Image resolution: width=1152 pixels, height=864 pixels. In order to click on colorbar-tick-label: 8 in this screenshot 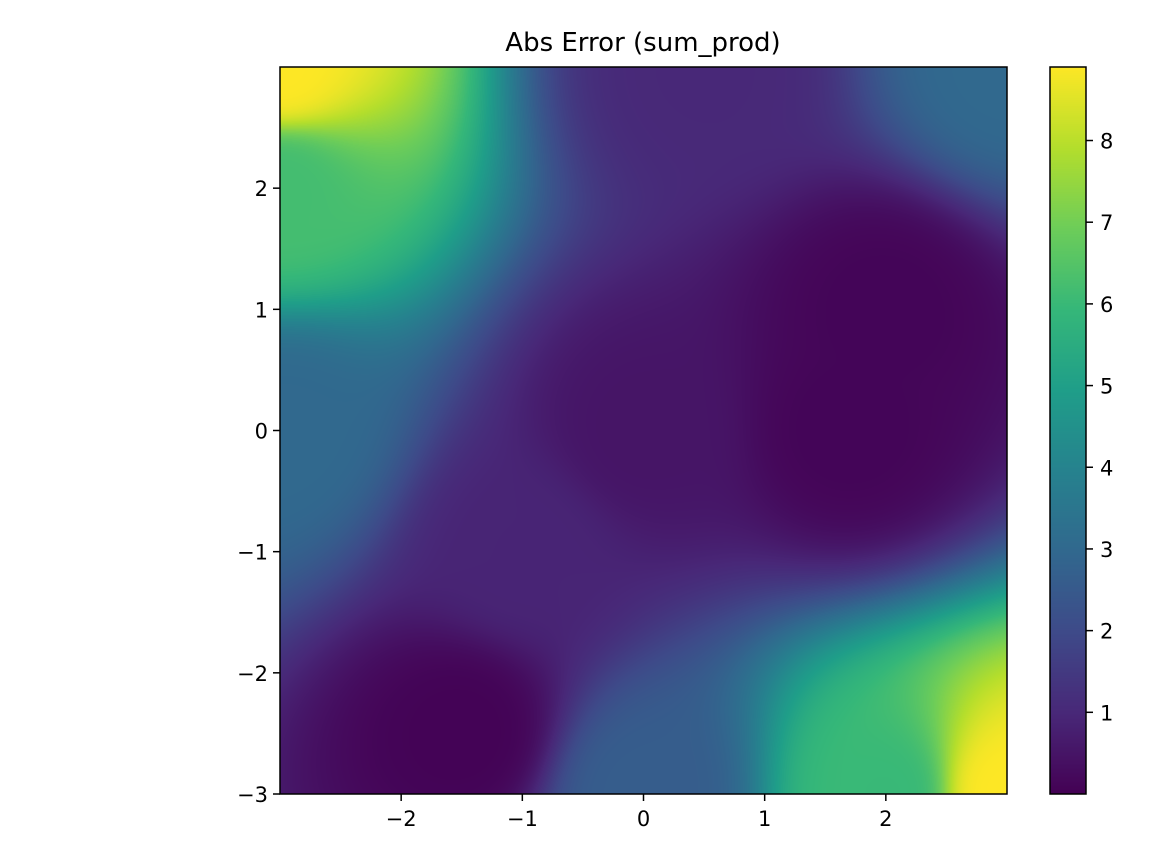, I will do `click(1106, 142)`.